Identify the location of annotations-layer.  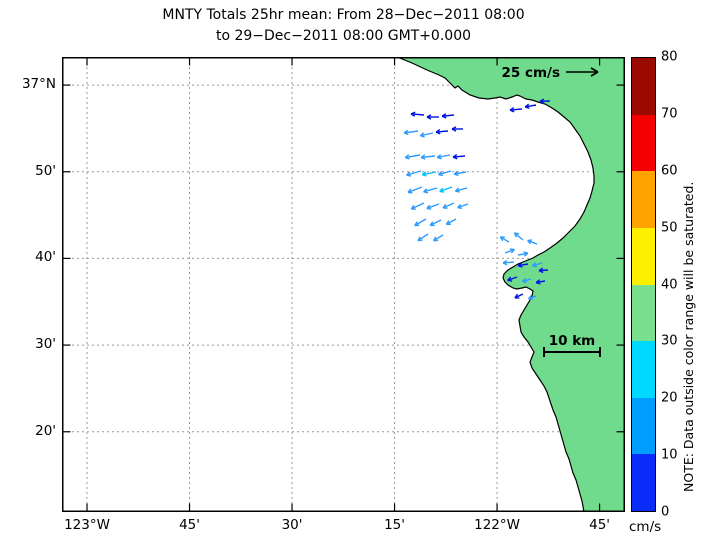
(572, 212).